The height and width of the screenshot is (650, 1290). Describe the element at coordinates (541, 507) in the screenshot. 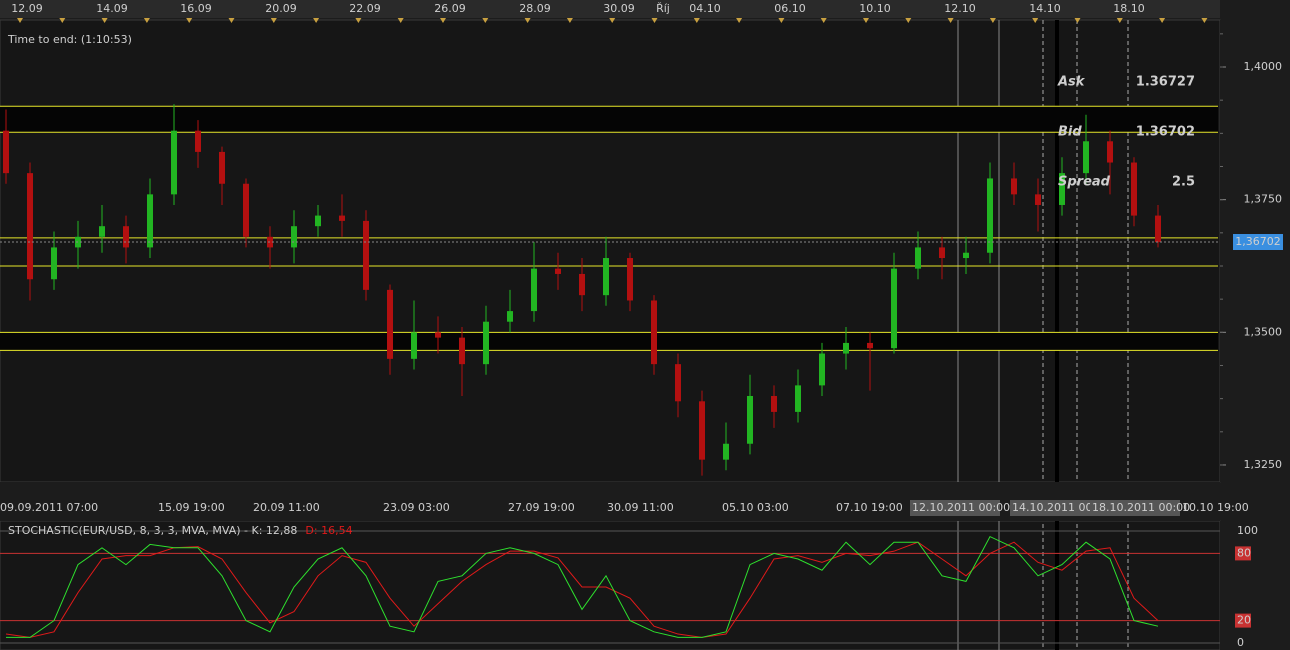

I see `bottom-date-label: 27.09 19:00` at that location.